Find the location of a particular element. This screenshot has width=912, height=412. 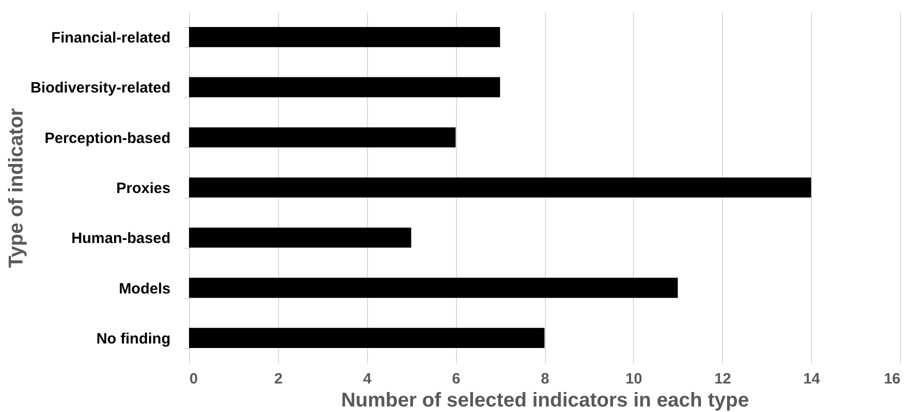

x-tick-label: 12 is located at coordinates (723, 379).